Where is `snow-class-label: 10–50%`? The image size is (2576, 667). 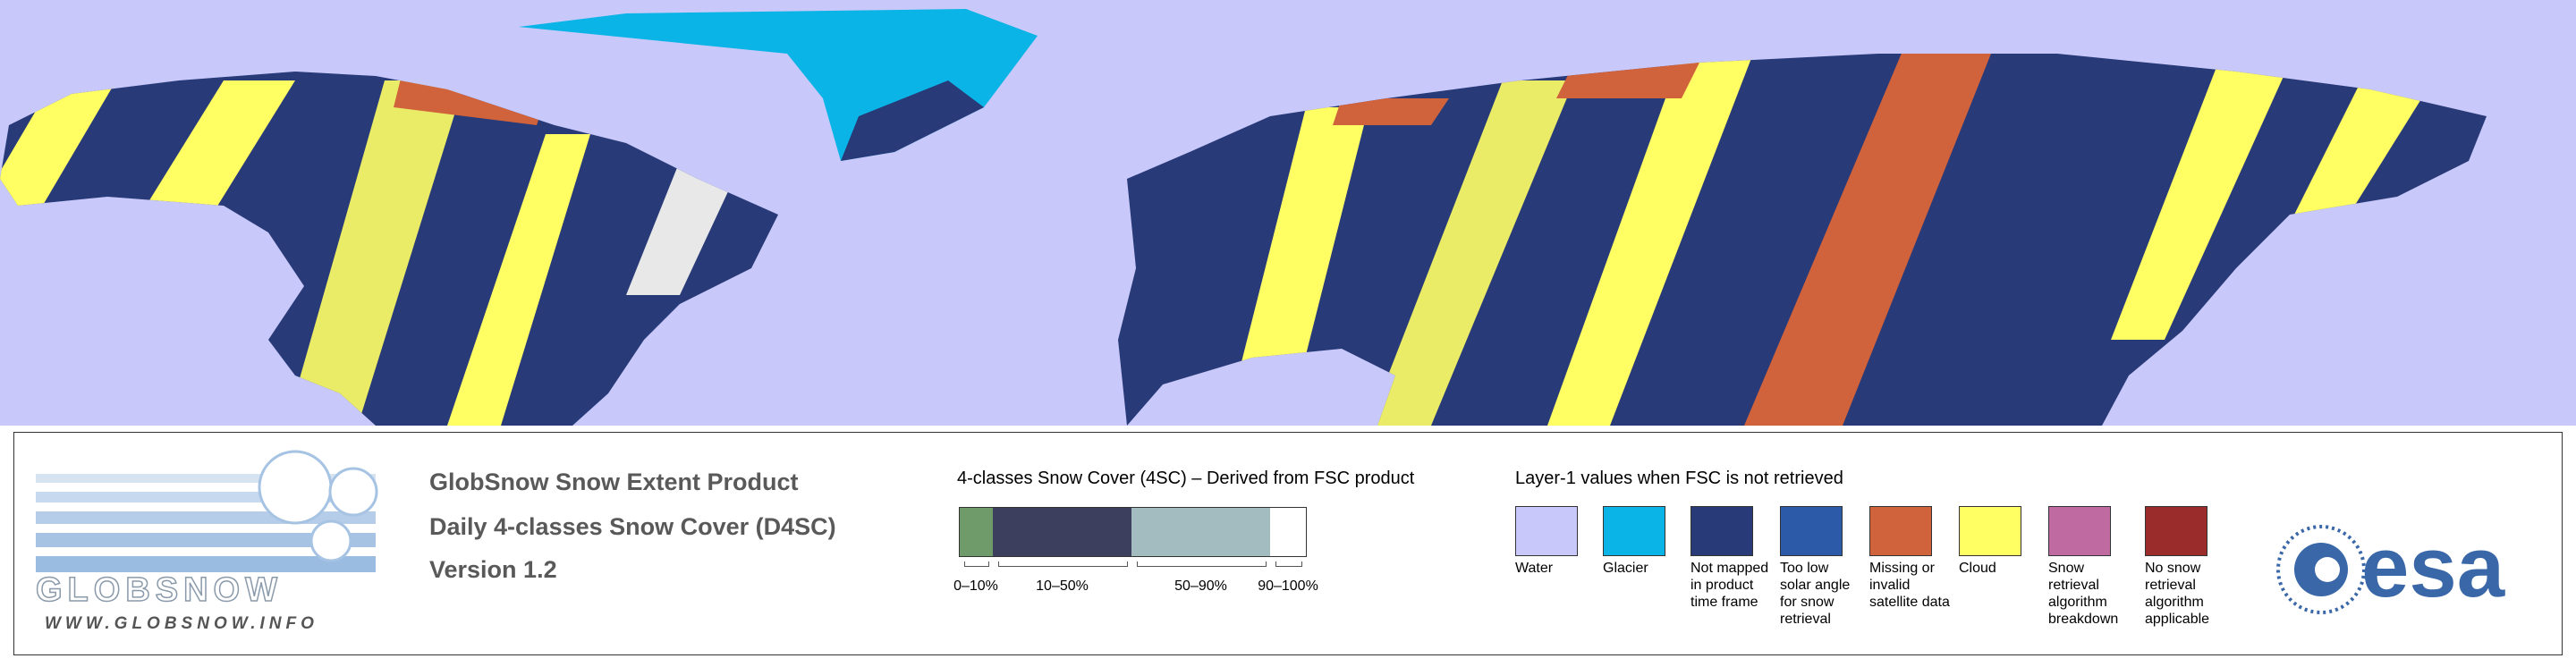 snow-class-label: 10–50% is located at coordinates (1062, 586).